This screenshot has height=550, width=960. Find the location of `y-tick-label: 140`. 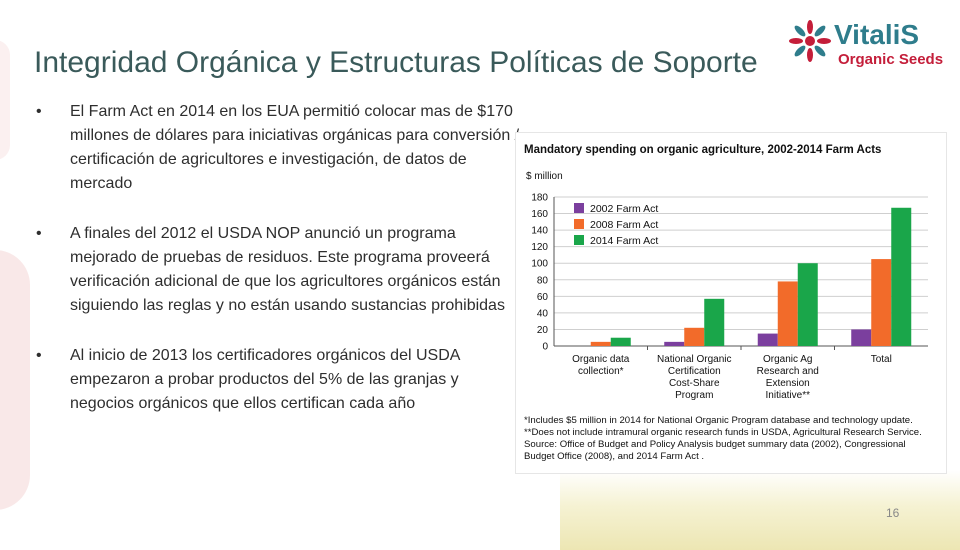

y-tick-label: 140 is located at coordinates (539, 231).